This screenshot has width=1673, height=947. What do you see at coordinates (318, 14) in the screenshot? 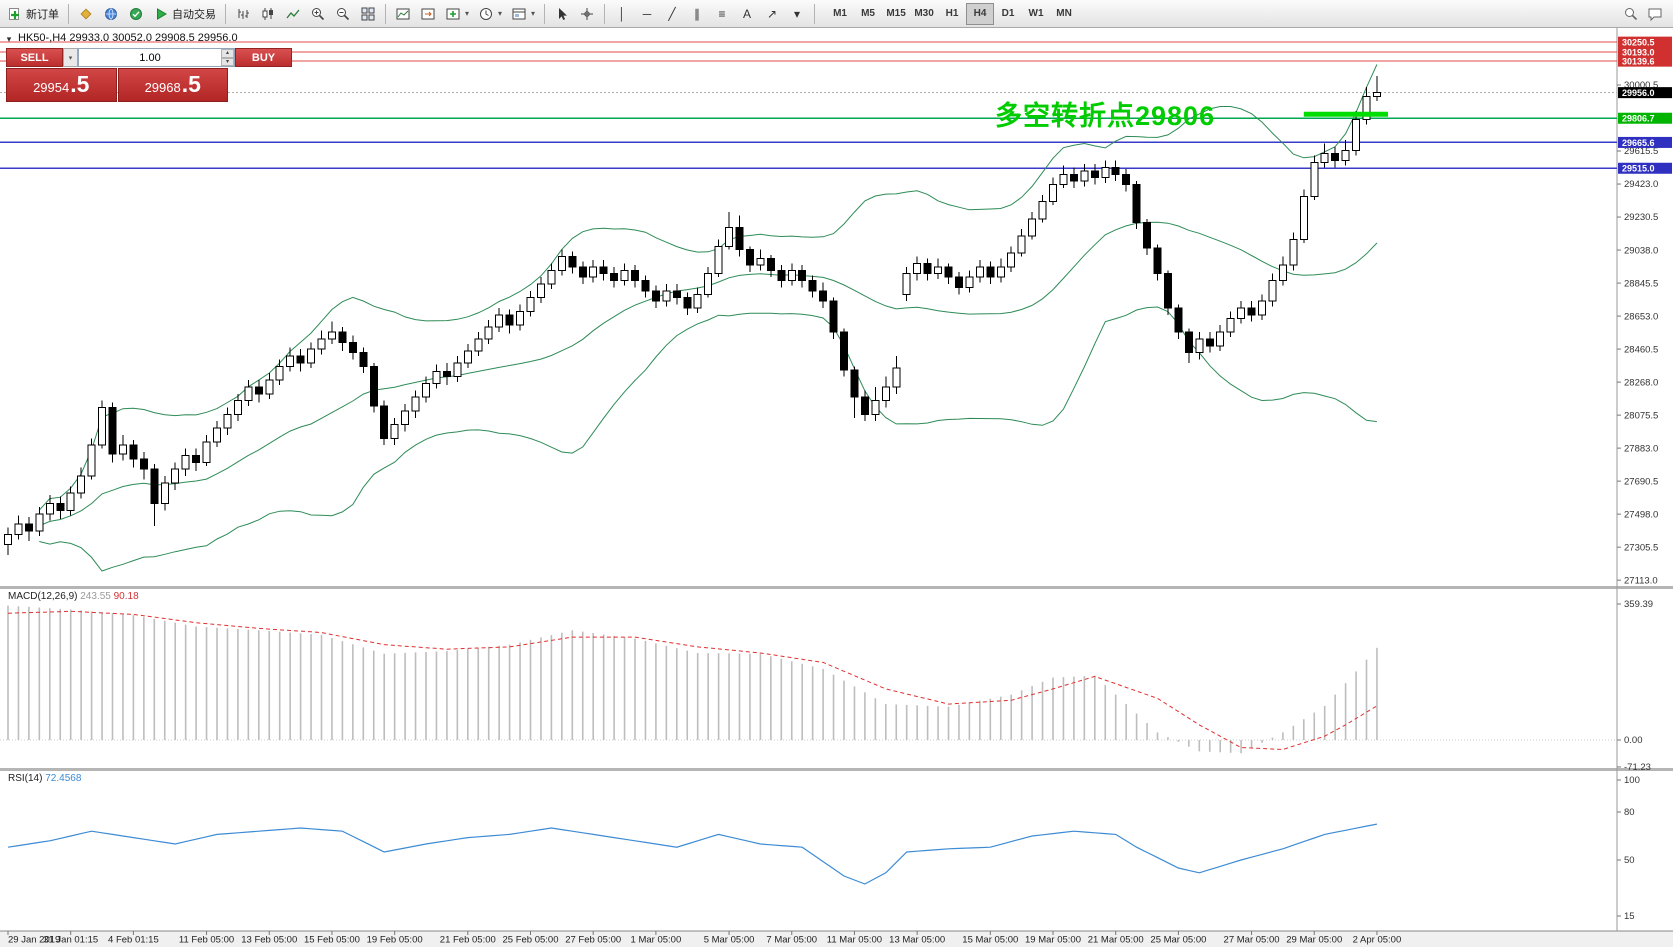
I see `zoom-in-button` at bounding box center [318, 14].